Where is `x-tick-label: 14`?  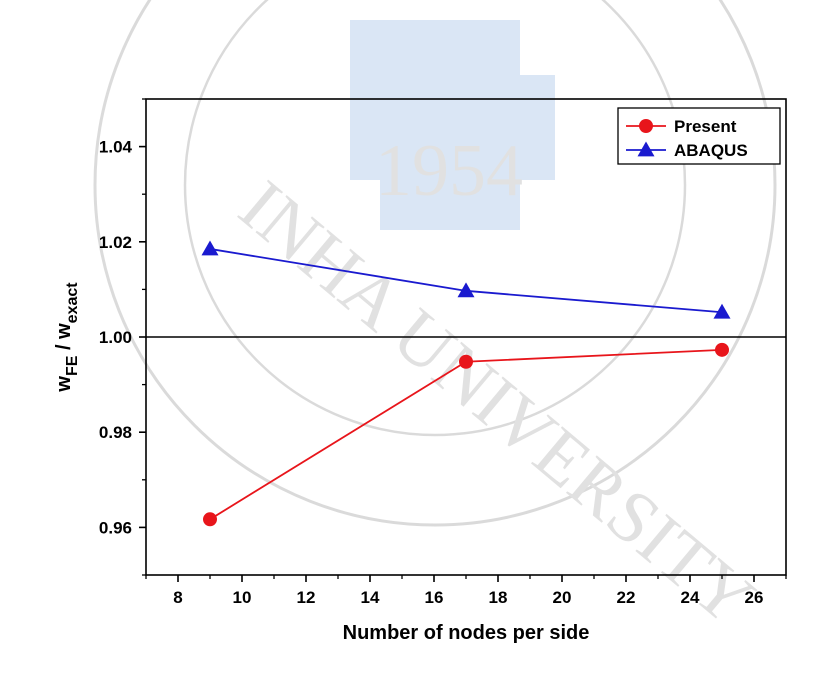
x-tick-label: 14 is located at coordinates (370, 597).